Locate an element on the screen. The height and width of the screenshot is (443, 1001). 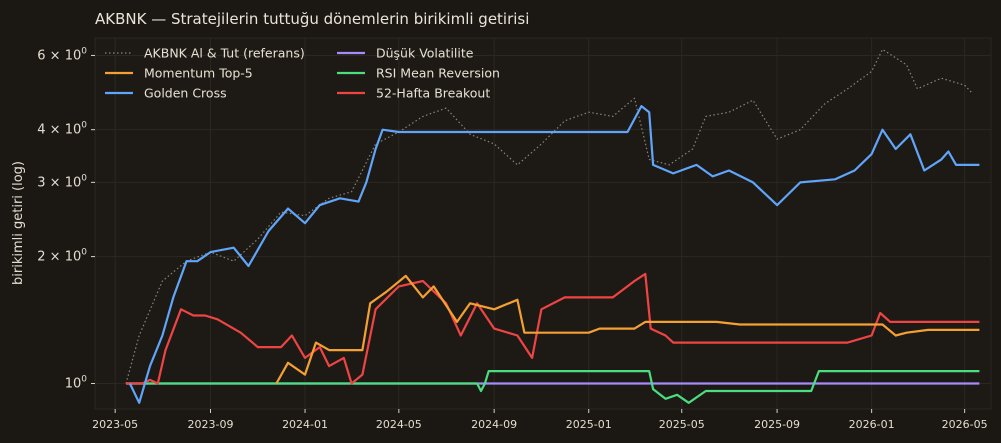
y-tick-label: 2 × 100 is located at coordinates (62, 256).